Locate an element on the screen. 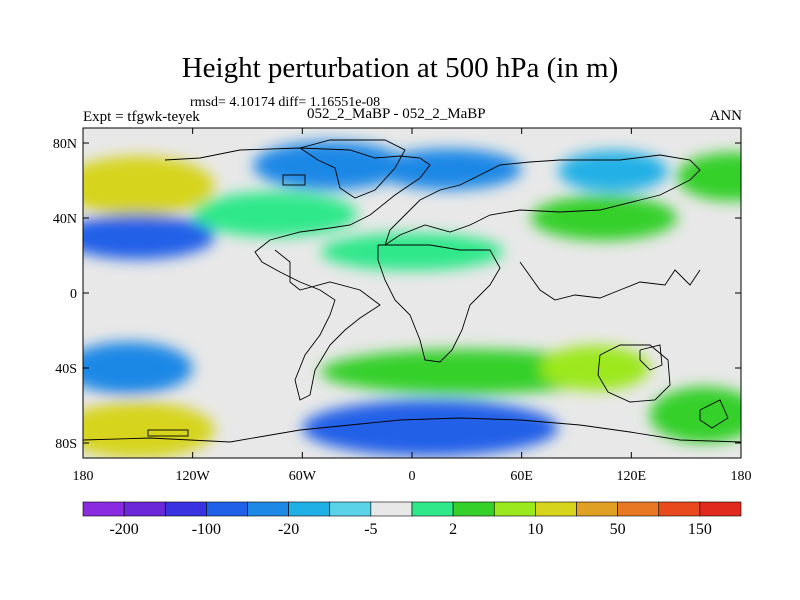 The height and width of the screenshot is (600, 800). colorbar-label-1: -100 is located at coordinates (206, 529).